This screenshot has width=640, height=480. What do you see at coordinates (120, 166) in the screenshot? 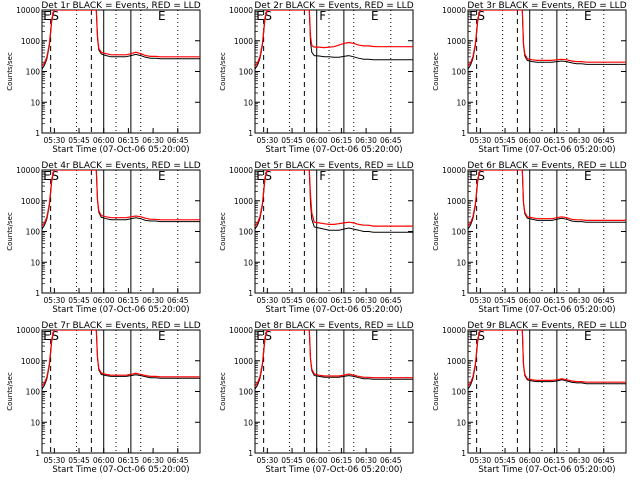
I see `panel-title: Det 4r BLACK = Events, RED = LLD` at bounding box center [120, 166].